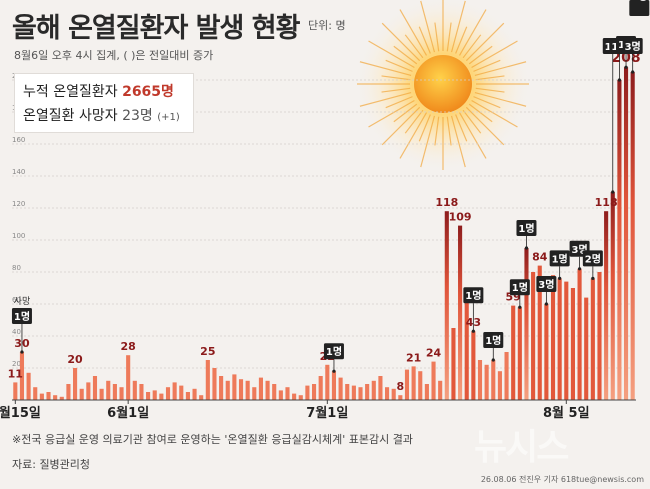 This screenshot has height=489, width=650. Describe the element at coordinates (443, 86) in the screenshot. I see `sun-illustration-icon` at that location.